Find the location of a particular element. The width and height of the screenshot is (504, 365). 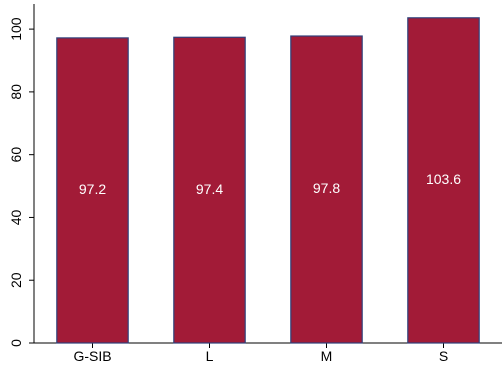

bar-value-label: 97.2 is located at coordinates (92, 189).